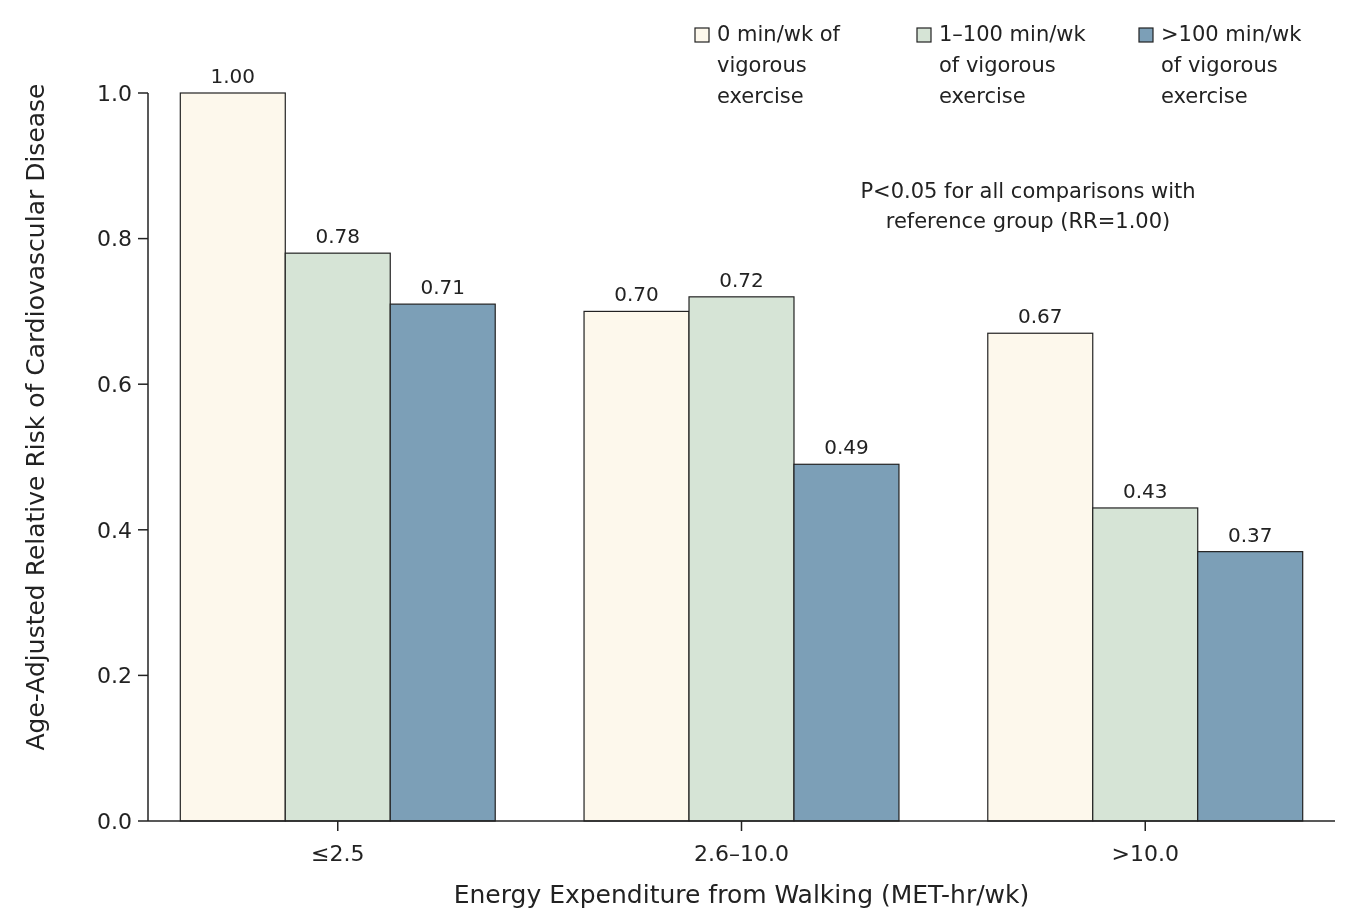  Describe the element at coordinates (442, 287) in the screenshot. I see `data-label: 0.71` at that location.